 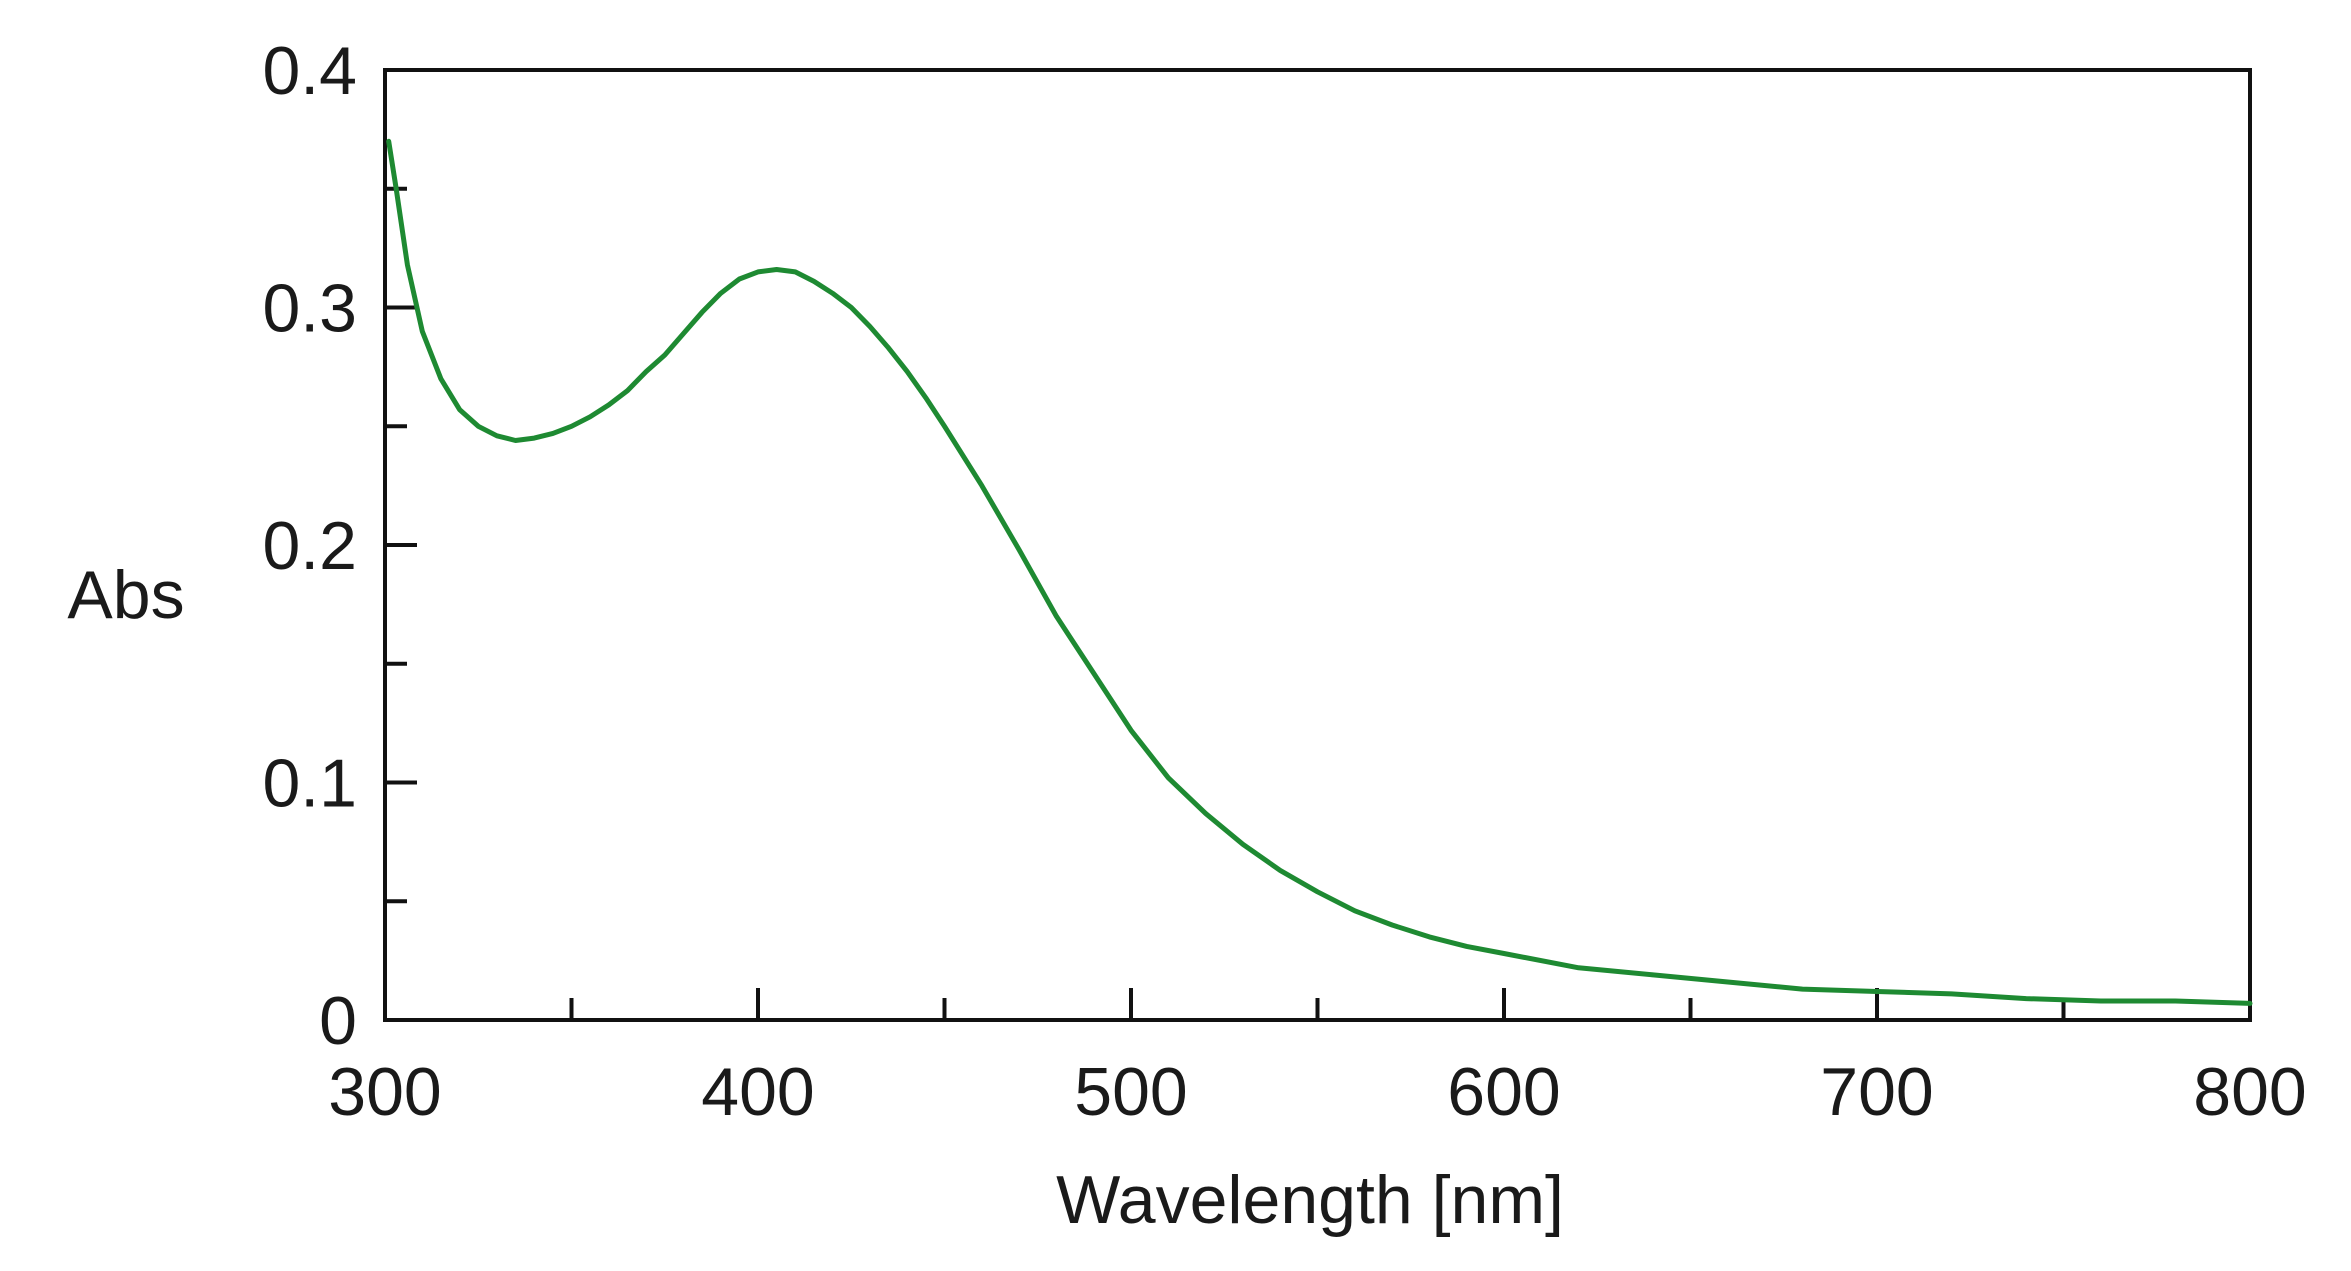 What do you see at coordinates (1130, 1092) in the screenshot?
I see `x-tick-label: 500` at bounding box center [1130, 1092].